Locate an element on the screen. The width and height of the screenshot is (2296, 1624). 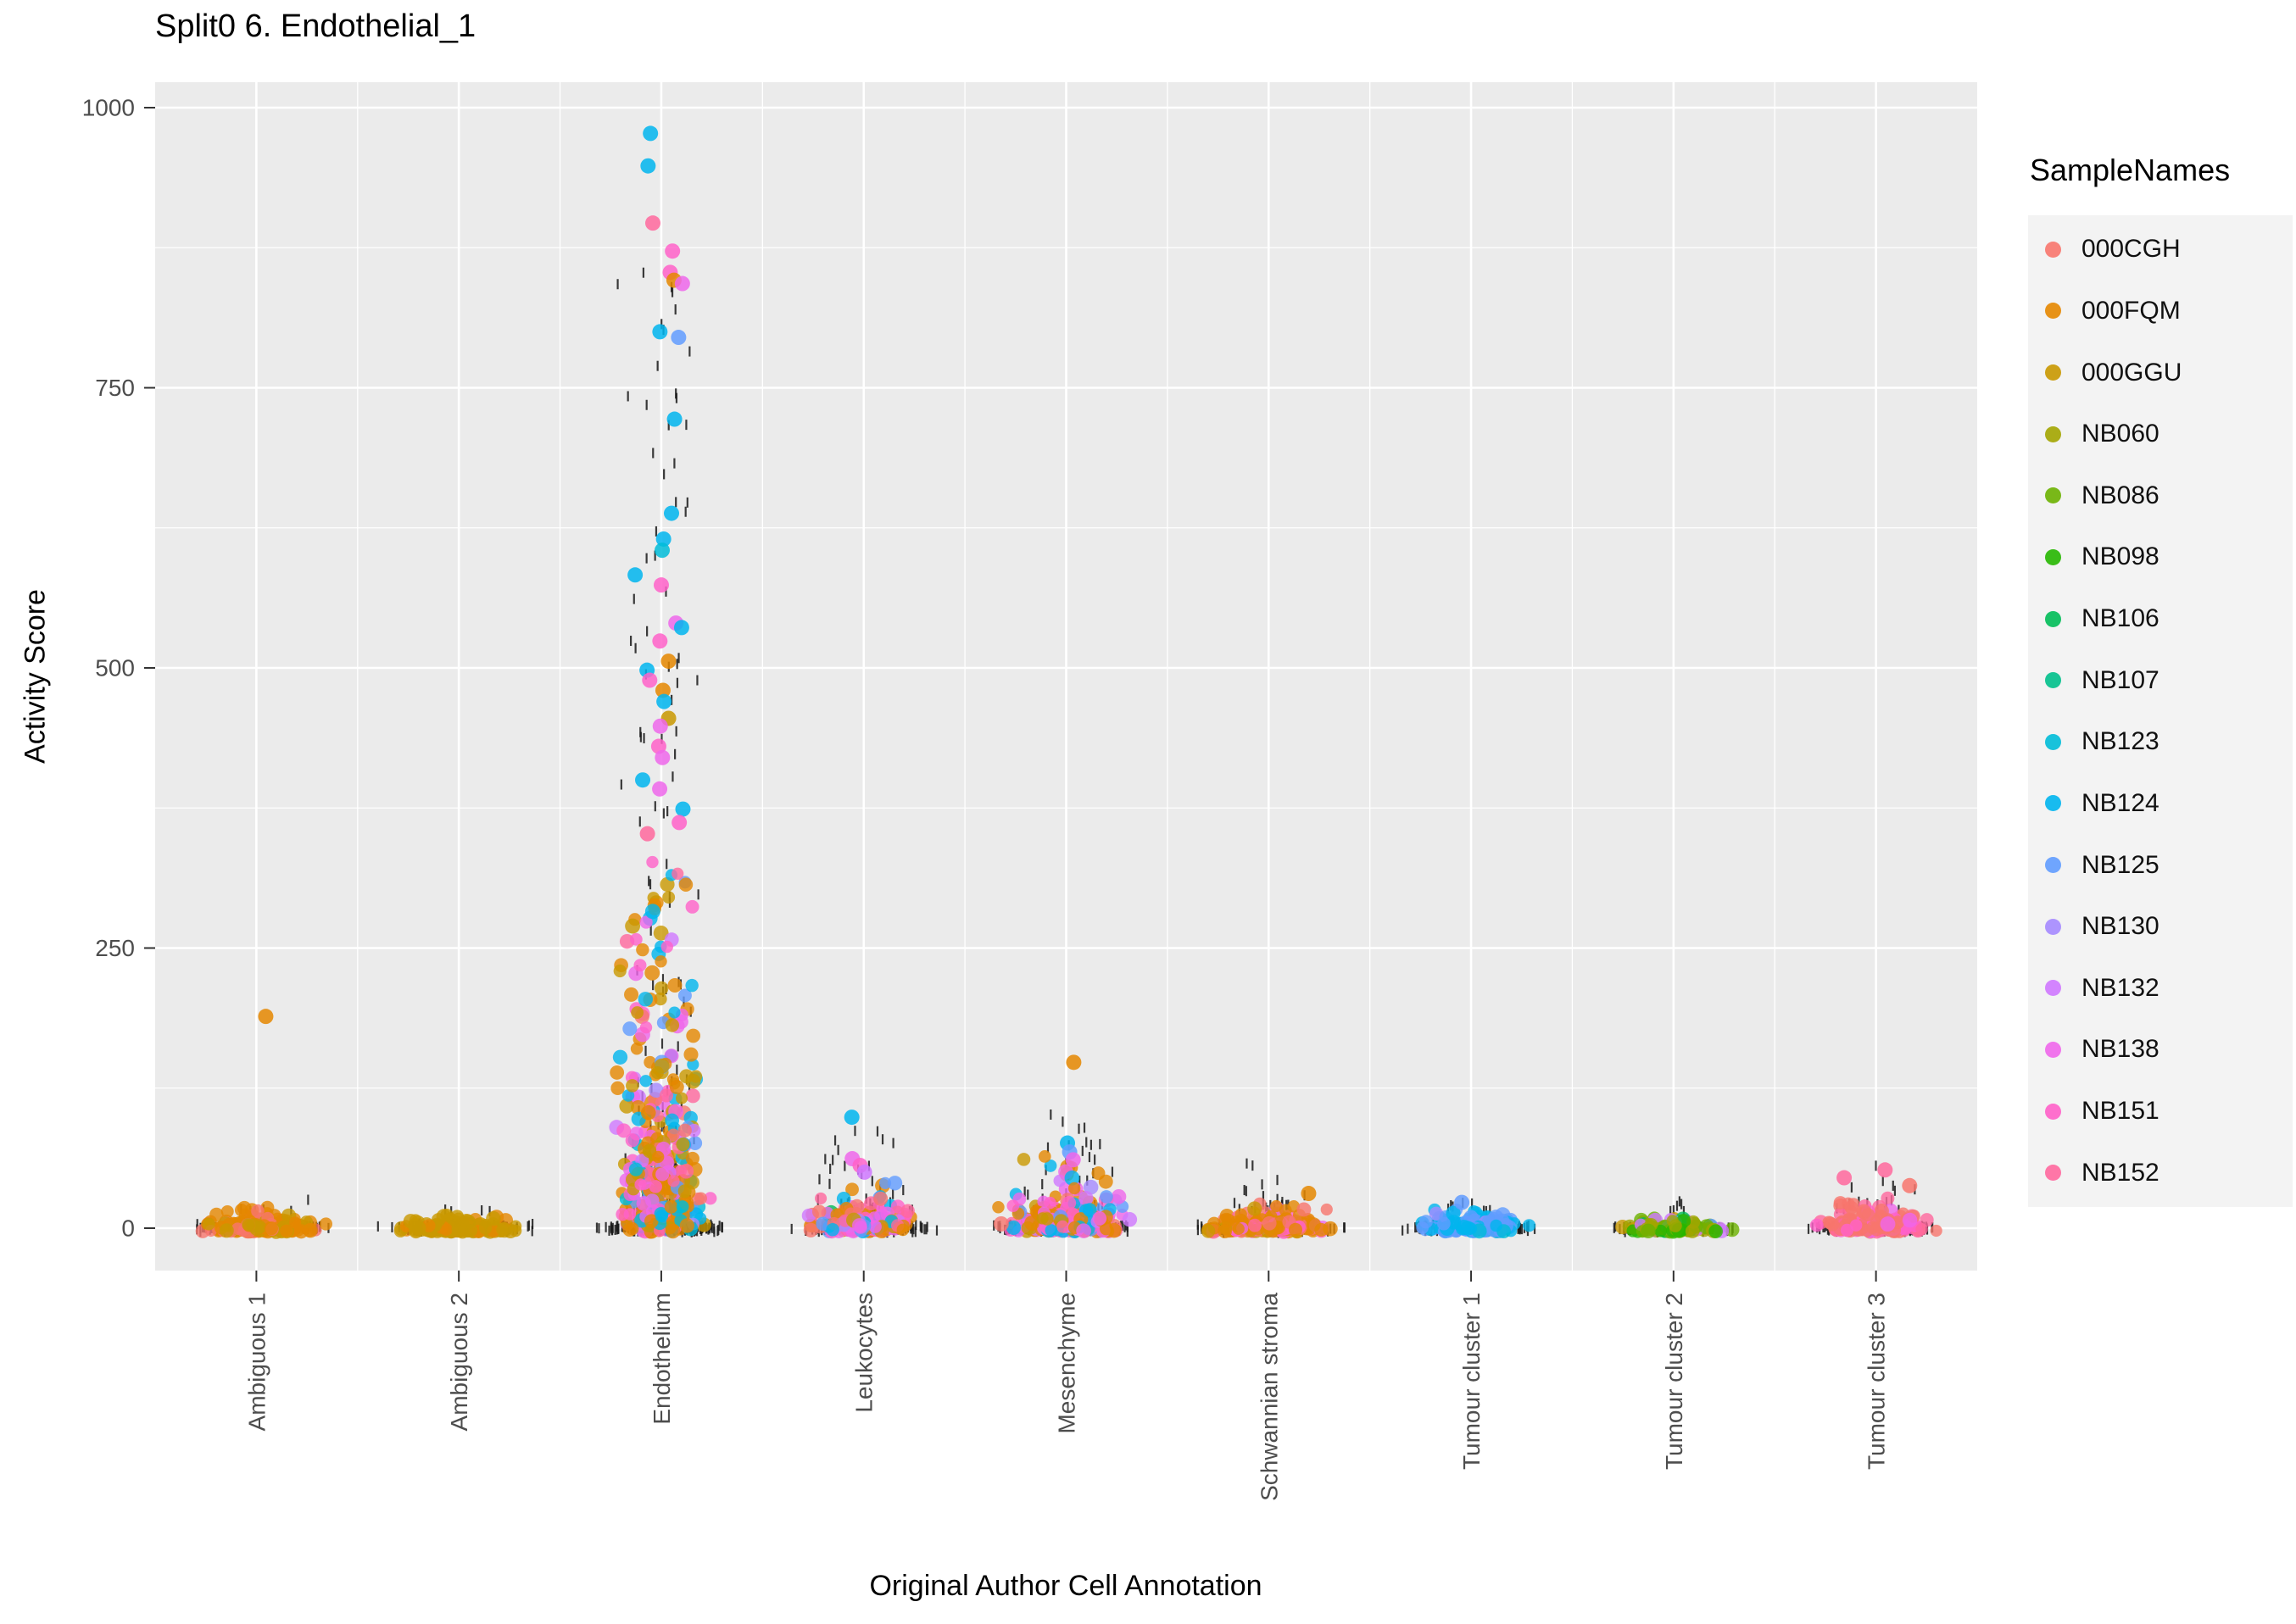
legend-item-label: NB124 is located at coordinates (2120, 802).